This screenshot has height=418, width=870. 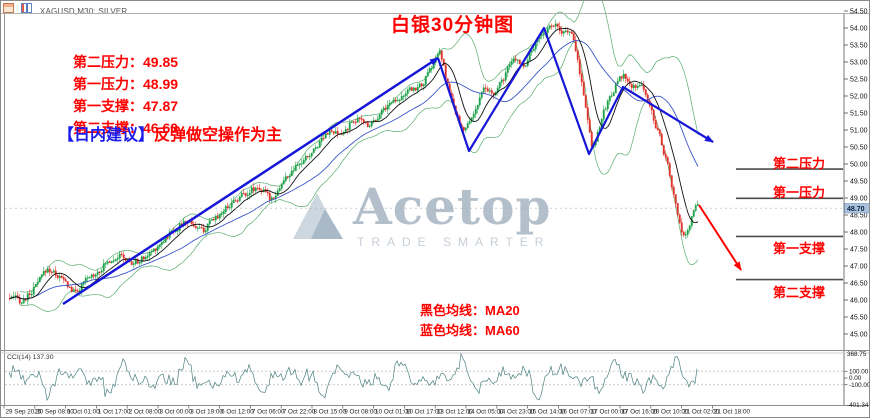 What do you see at coordinates (237, 412) in the screenshot?
I see `time-tick-label: 6 Oct 12:00` at bounding box center [237, 412].